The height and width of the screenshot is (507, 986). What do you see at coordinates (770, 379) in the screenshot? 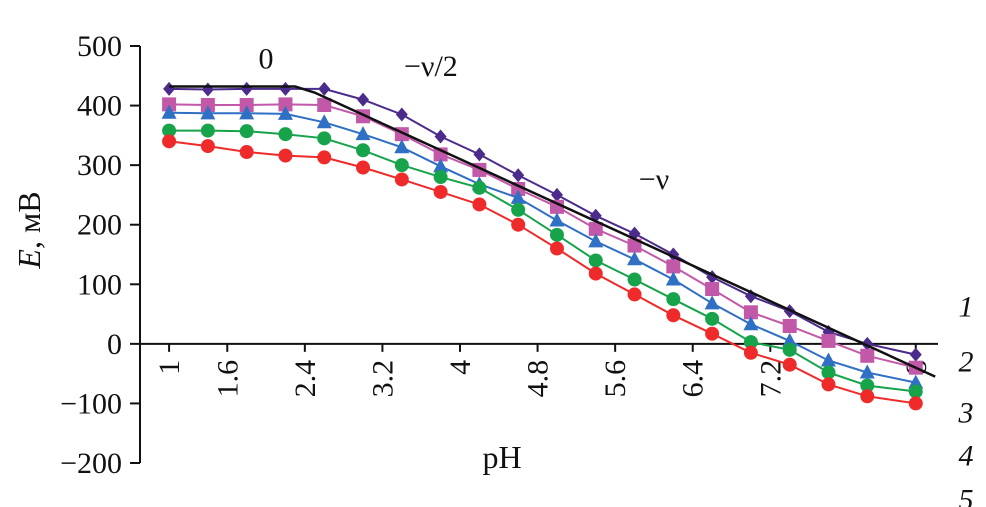
I see `x-tick-label: 7.2` at bounding box center [770, 379].